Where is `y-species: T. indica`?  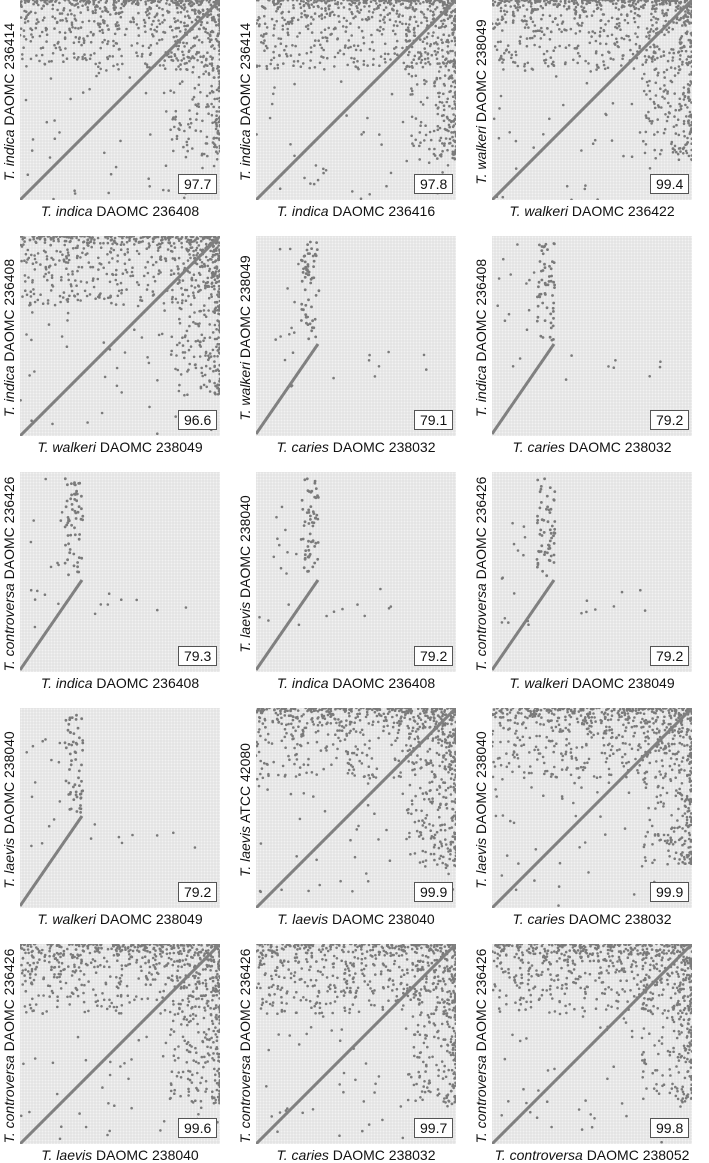 y-species: T. indica is located at coordinates (9, 156).